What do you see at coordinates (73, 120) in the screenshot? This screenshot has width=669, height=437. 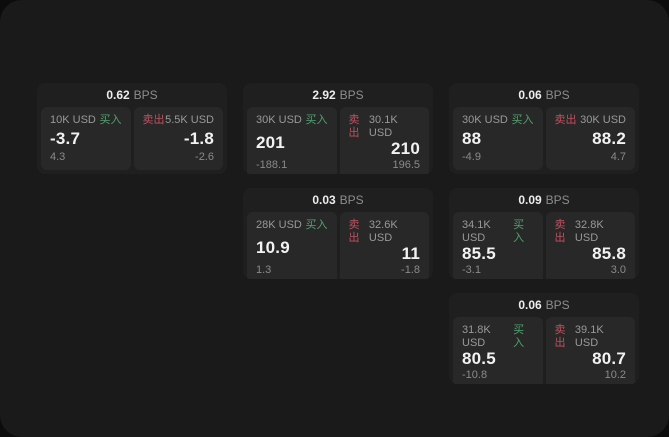 I see `buy-size: 10K USD` at bounding box center [73, 120].